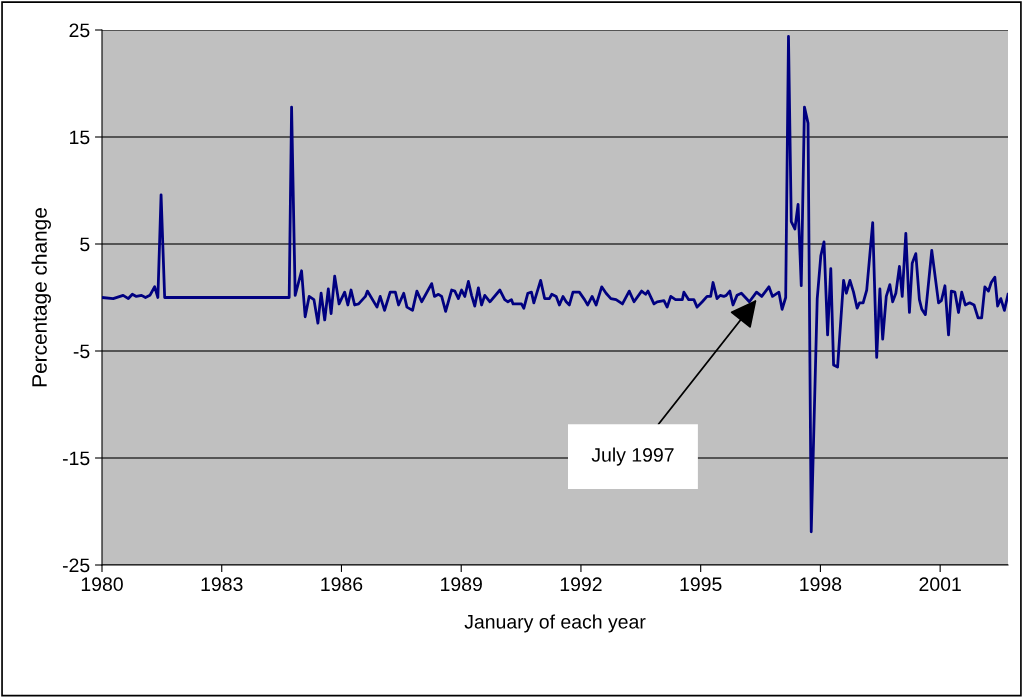 The width and height of the screenshot is (1024, 697). I want to click on x-tick-label: 1980, so click(102, 584).